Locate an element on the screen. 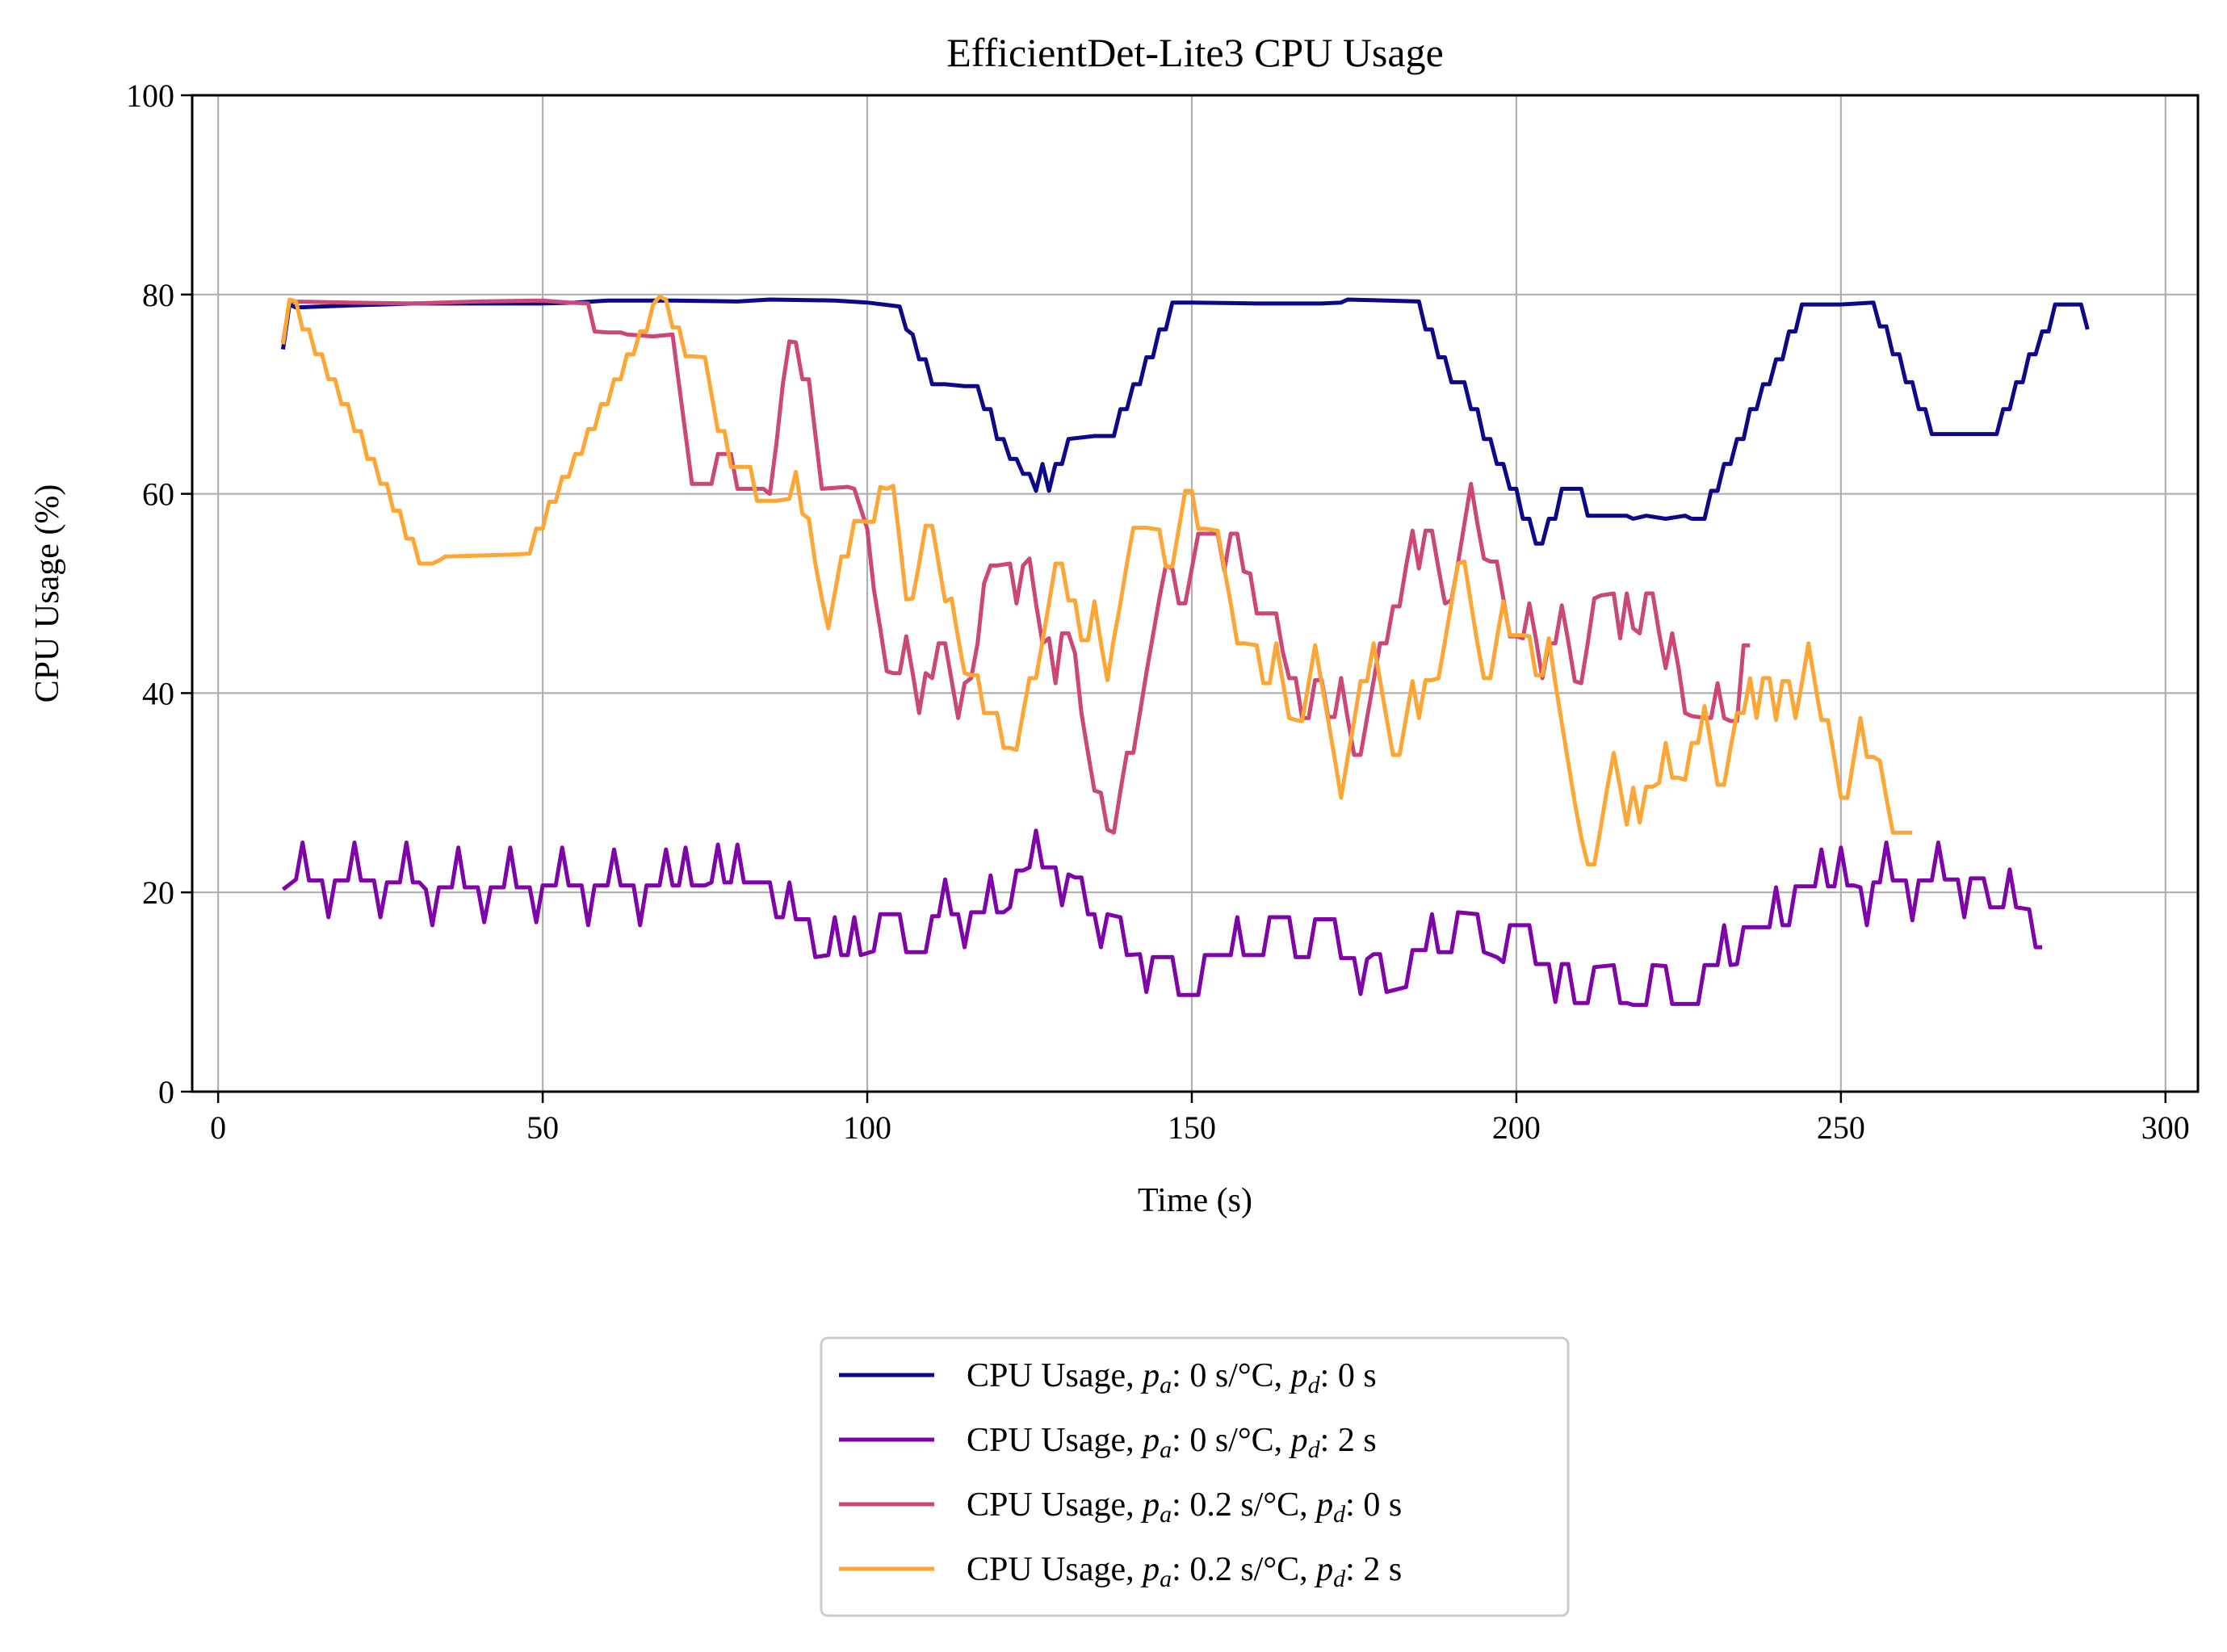 The image size is (2227, 1652). x-tick-label: 150 is located at coordinates (1192, 1127).